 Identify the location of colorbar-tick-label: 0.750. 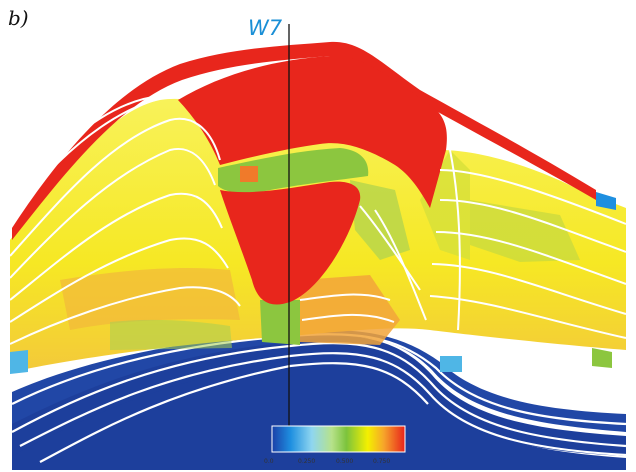
(382, 461).